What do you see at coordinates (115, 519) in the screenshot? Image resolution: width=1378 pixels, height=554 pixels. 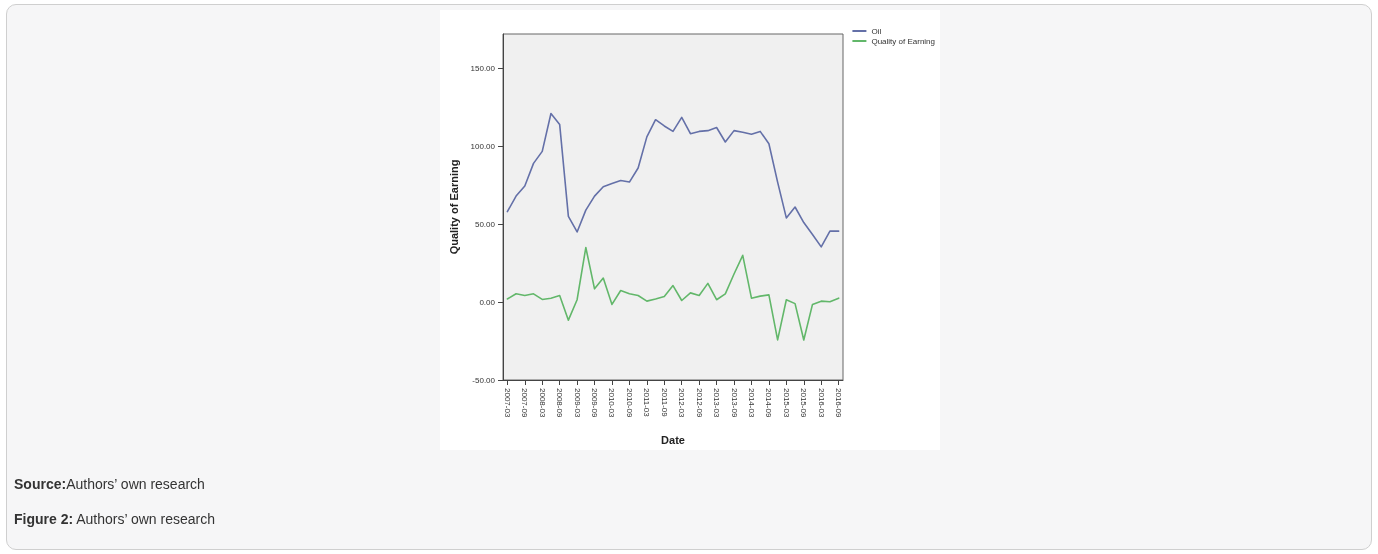 I see `caption: Figure 2: Authors’ own research` at bounding box center [115, 519].